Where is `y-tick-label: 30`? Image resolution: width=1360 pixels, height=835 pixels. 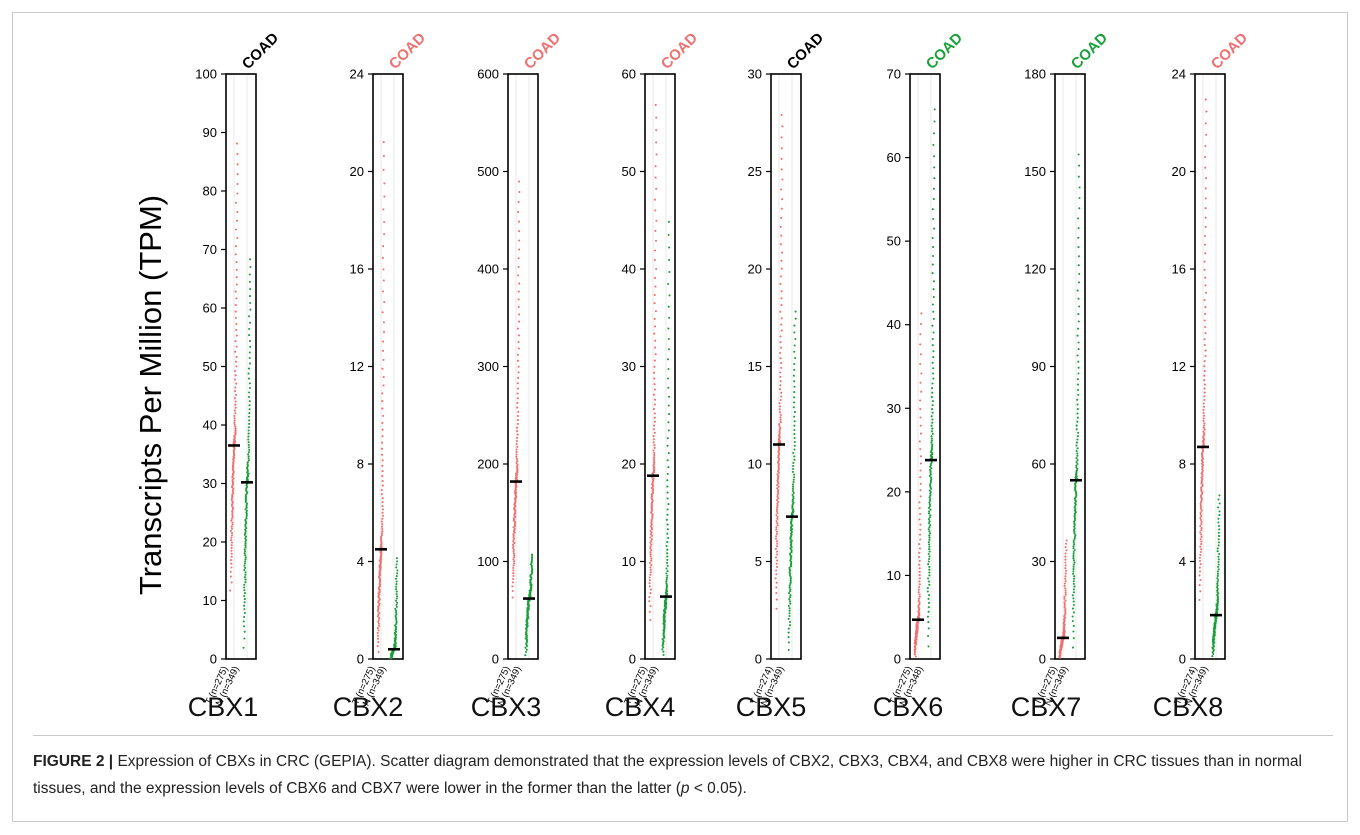 y-tick-label: 30 is located at coordinates (894, 408).